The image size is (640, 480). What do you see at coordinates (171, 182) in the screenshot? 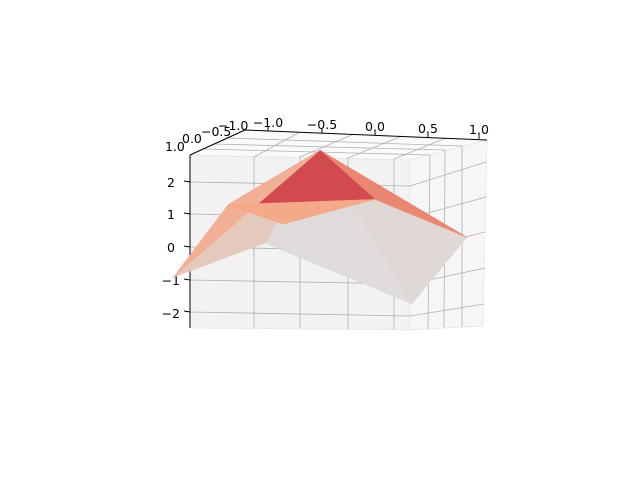
I see `z-tick-label: 2` at bounding box center [171, 182].